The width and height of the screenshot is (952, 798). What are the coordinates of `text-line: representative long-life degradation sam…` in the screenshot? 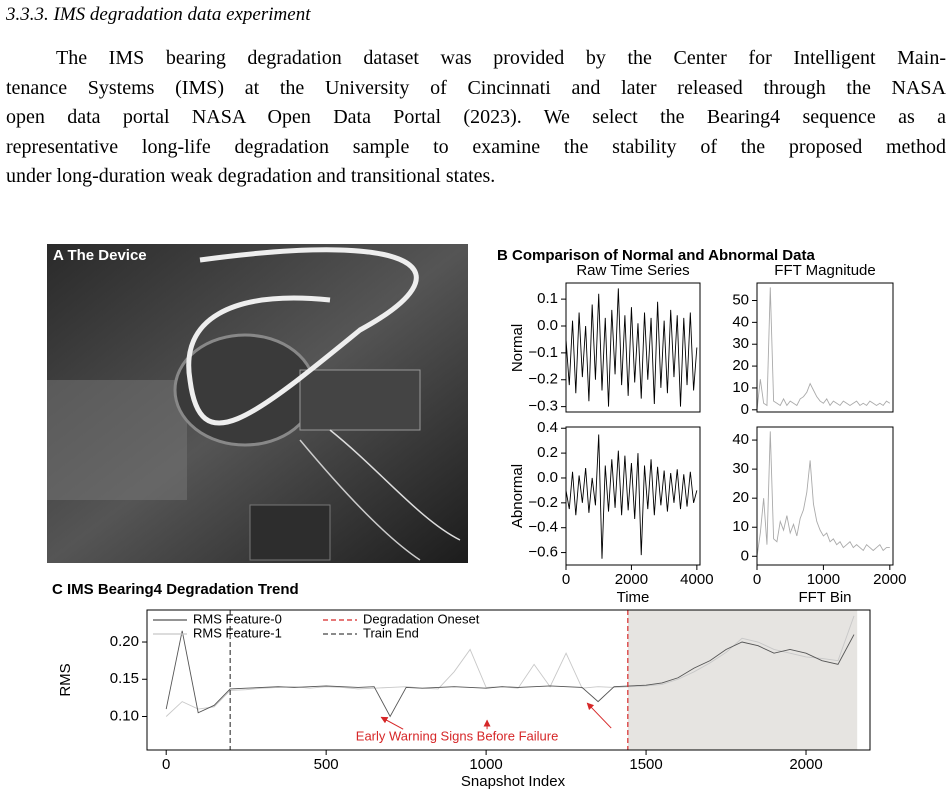 It's located at (476, 146).